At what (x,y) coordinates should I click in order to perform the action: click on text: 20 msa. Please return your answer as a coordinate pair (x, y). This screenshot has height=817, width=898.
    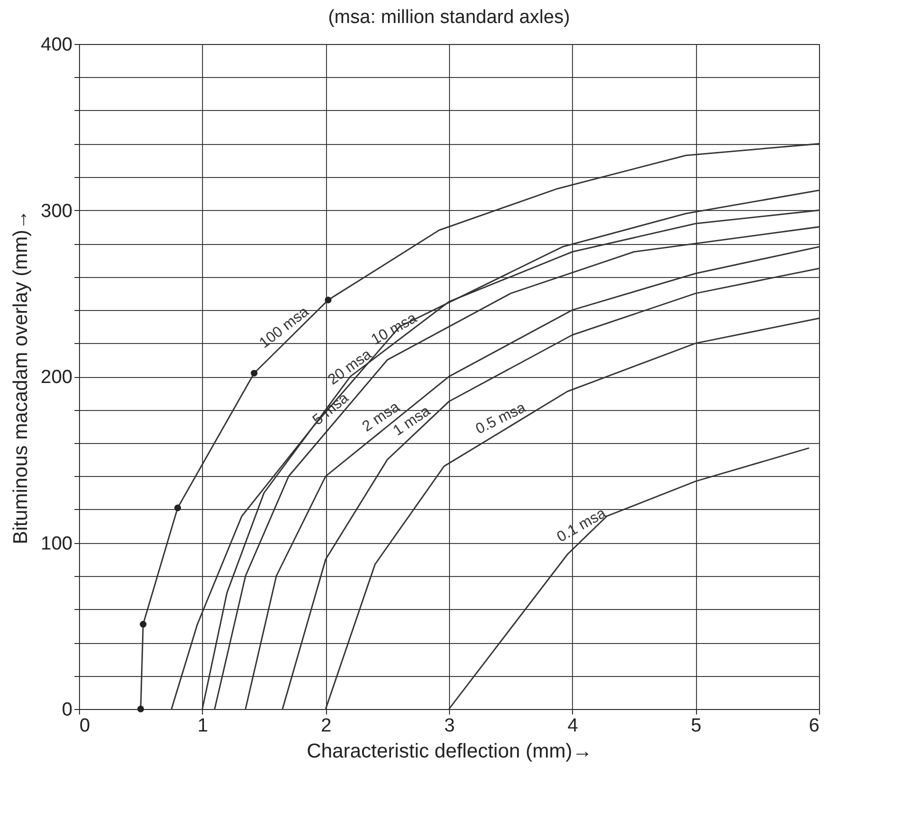
    Looking at the image, I should click on (350, 367).